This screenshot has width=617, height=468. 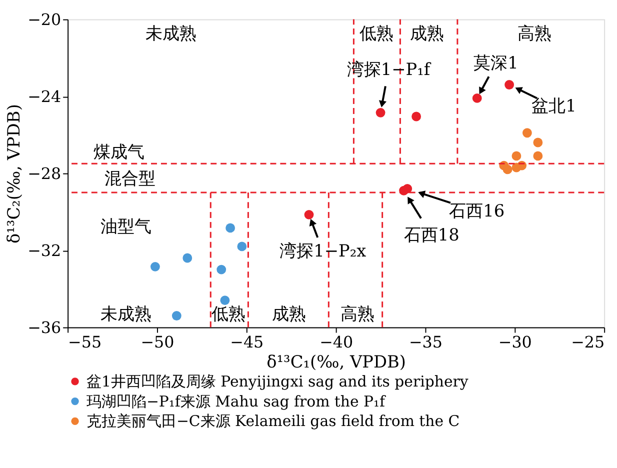 I want to click on x-tick-label: −25, so click(x=588, y=342).